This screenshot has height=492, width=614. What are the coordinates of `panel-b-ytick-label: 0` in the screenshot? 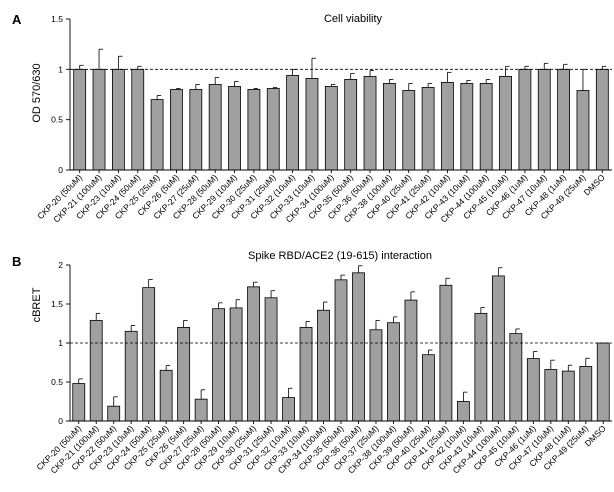 It's located at (60, 421).